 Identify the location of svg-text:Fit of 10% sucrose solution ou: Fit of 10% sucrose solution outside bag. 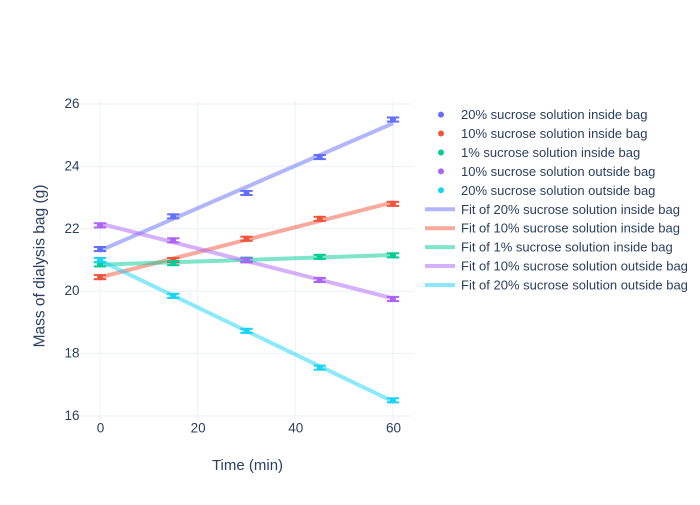
(574, 266).